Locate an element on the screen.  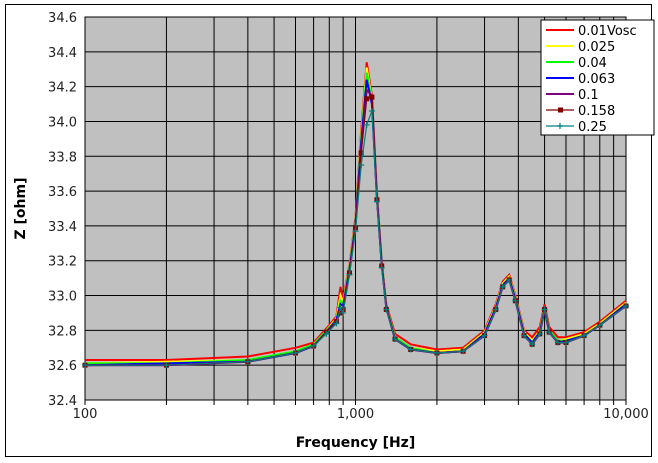
legend-label: 0.063 is located at coordinates (596, 79).